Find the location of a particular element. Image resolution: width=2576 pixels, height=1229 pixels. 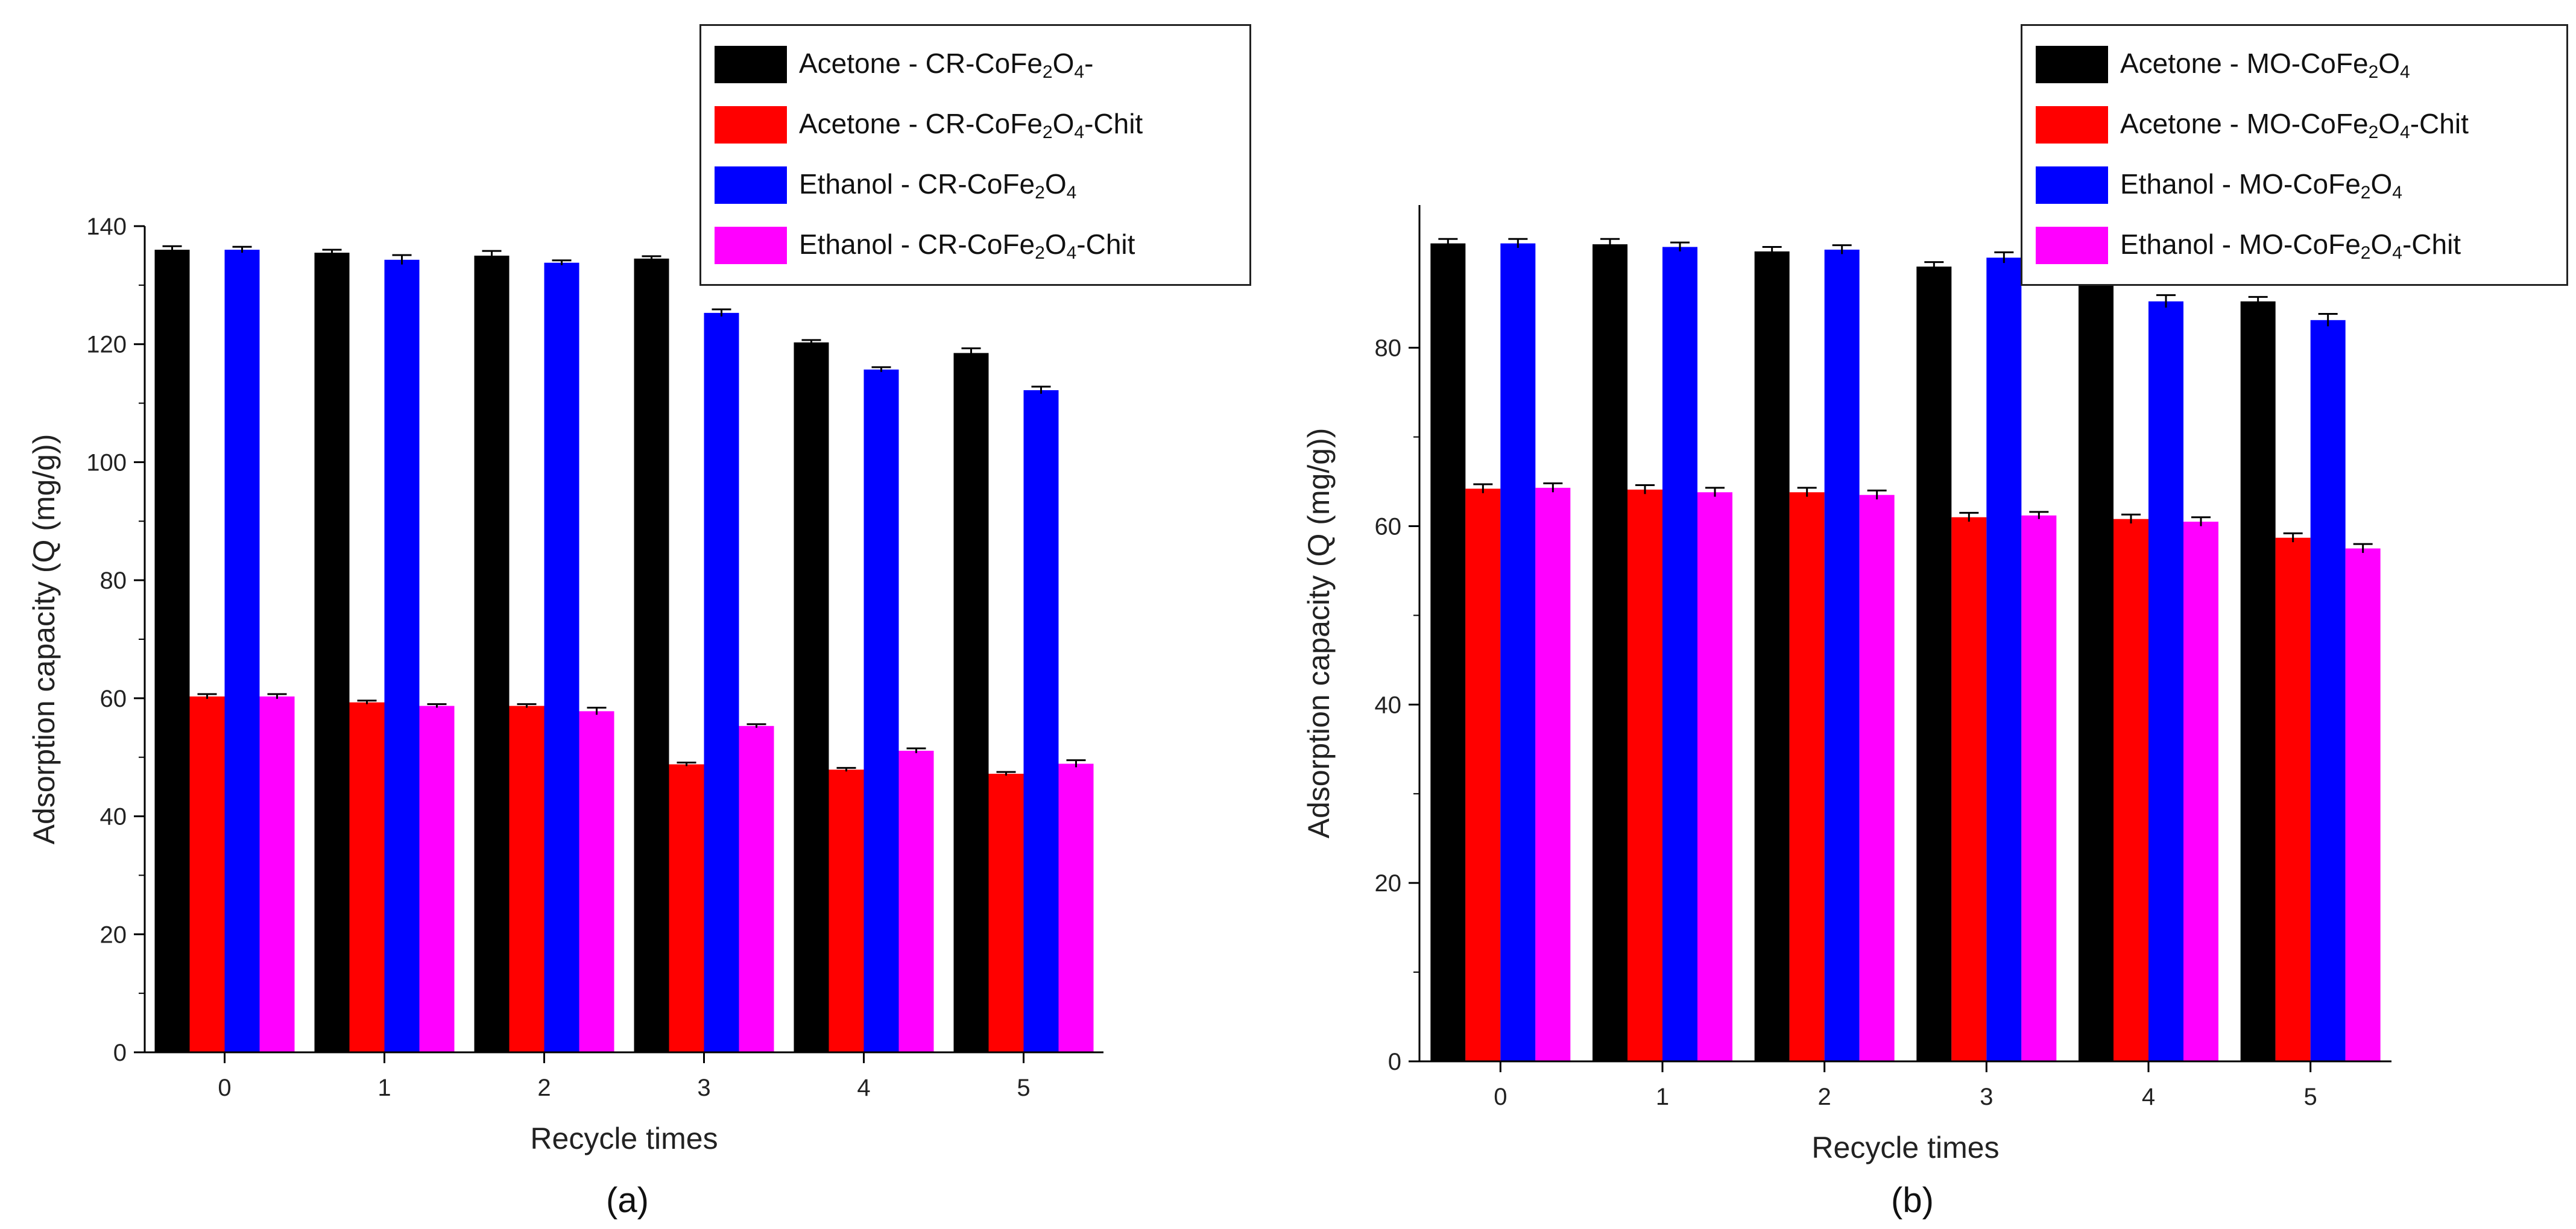

legend-label: Acetone - MO-CoFe2O4 is located at coordinates (2265, 64).